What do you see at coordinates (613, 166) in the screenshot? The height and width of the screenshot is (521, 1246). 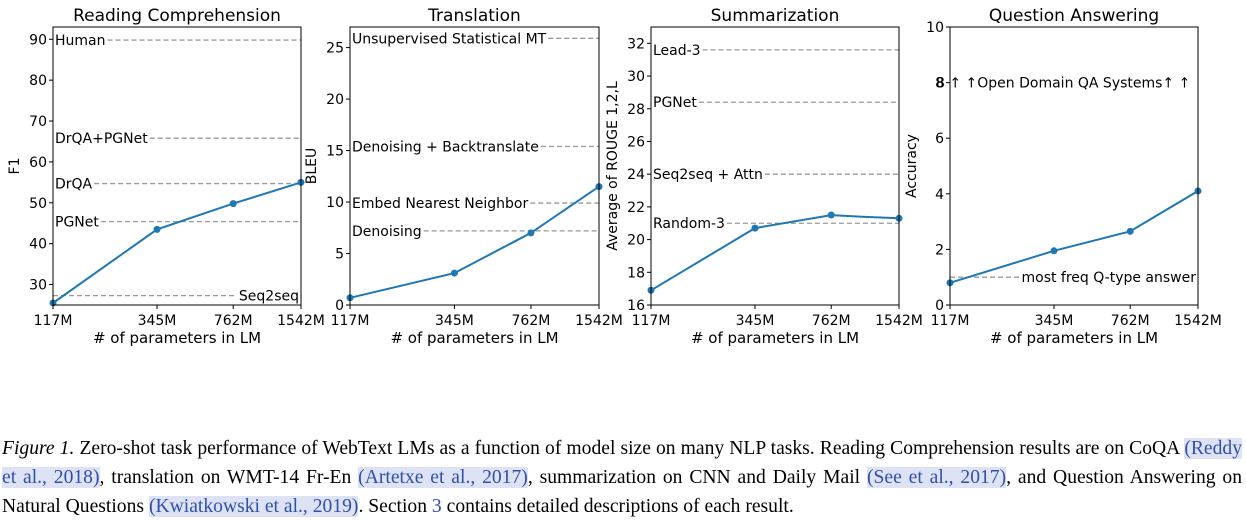 I see `y-axis-label: Average of ROUGE 1,2,L` at bounding box center [613, 166].